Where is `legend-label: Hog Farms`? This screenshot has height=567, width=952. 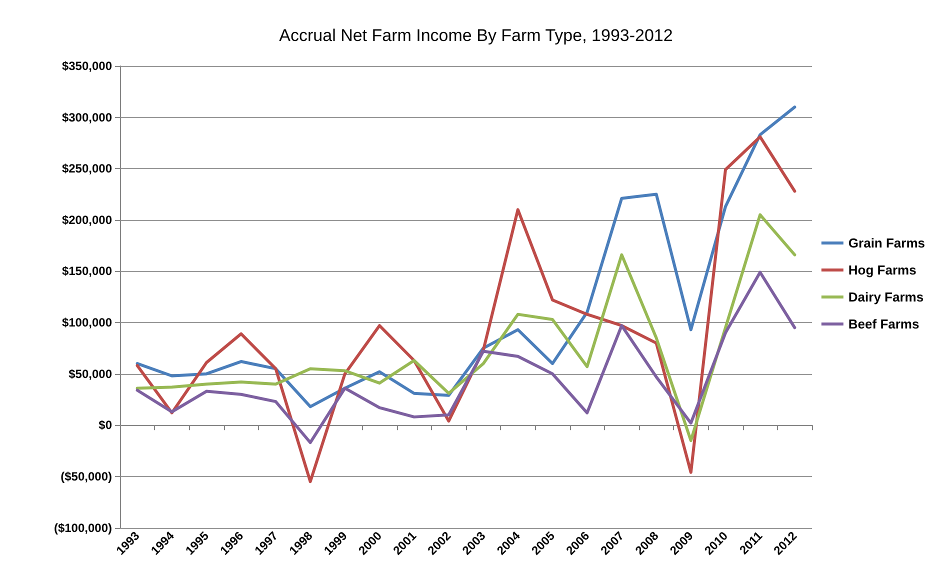
legend-label: Hog Farms is located at coordinates (882, 270).